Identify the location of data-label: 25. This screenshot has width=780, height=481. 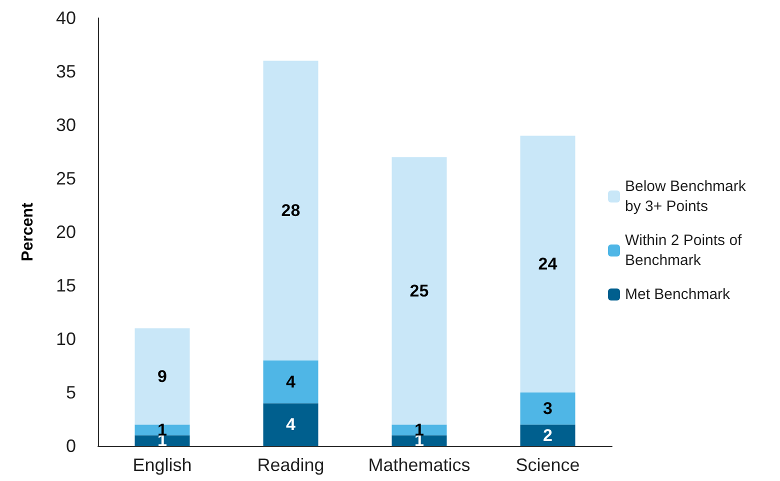
(419, 290).